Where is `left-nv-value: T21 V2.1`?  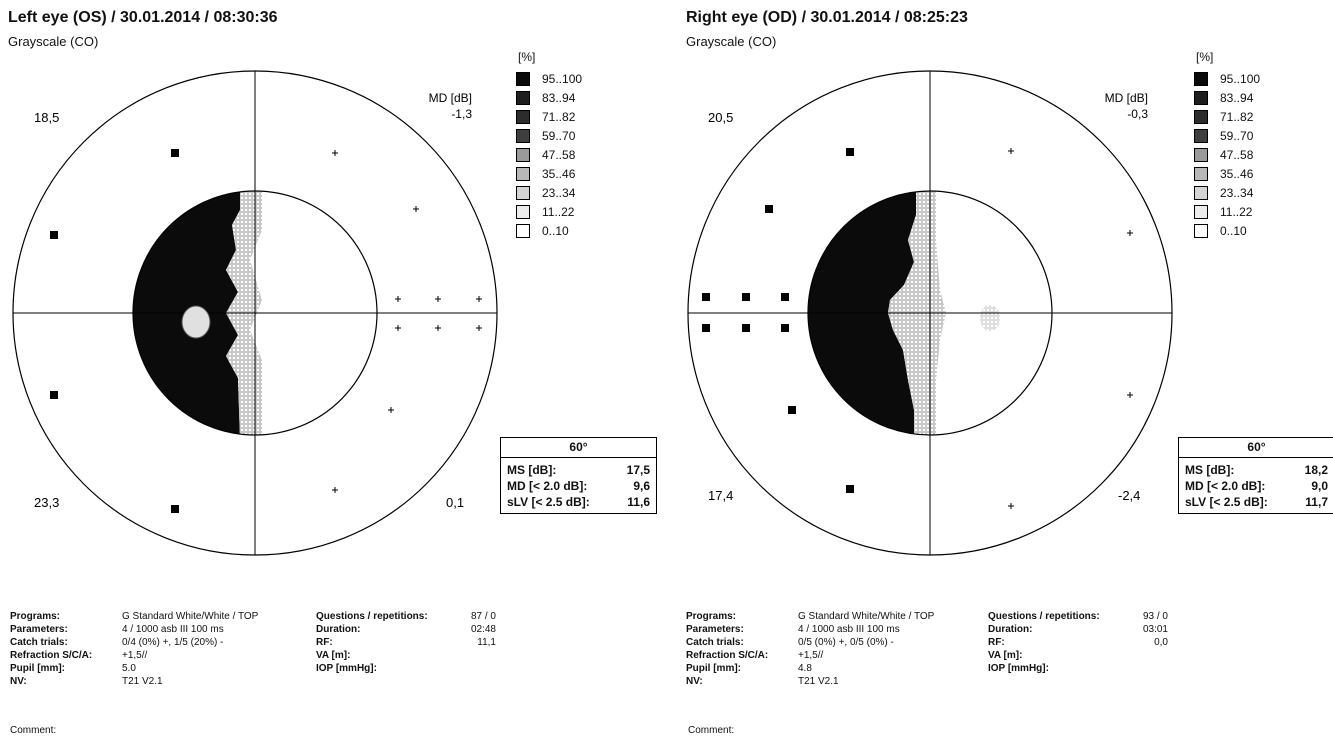 left-nv-value: T21 V2.1 is located at coordinates (142, 681).